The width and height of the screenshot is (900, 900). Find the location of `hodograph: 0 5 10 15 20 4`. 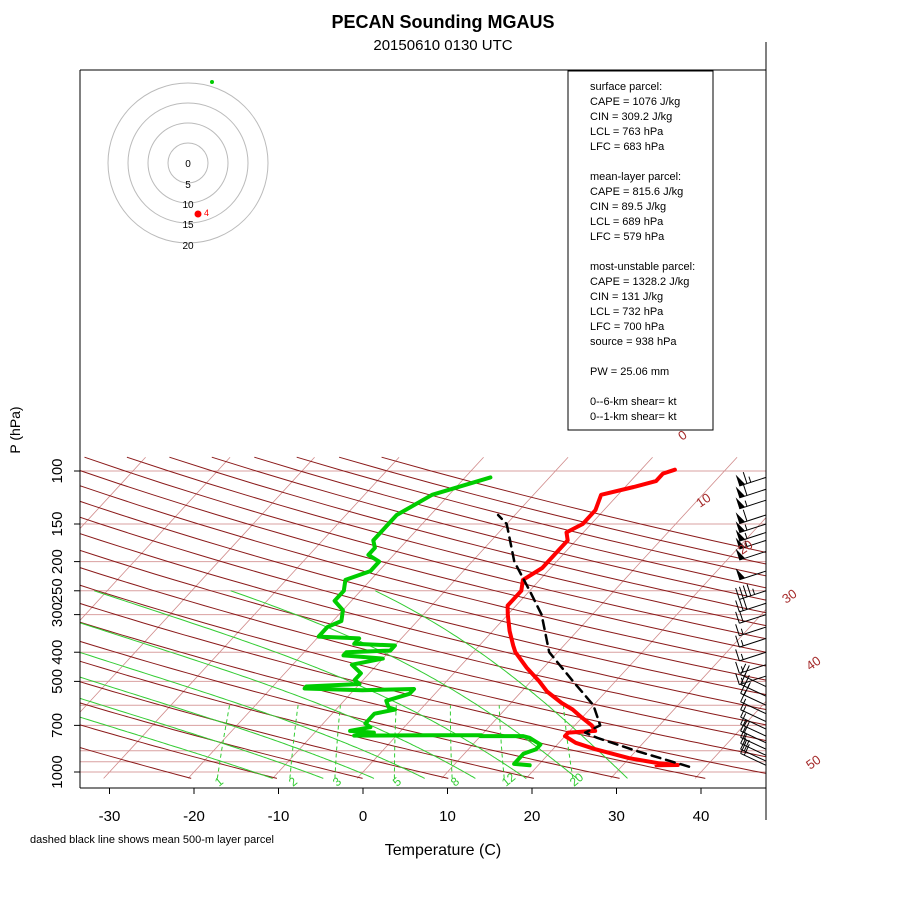

hodograph: 0 5 10 15 20 4 is located at coordinates (188, 166).